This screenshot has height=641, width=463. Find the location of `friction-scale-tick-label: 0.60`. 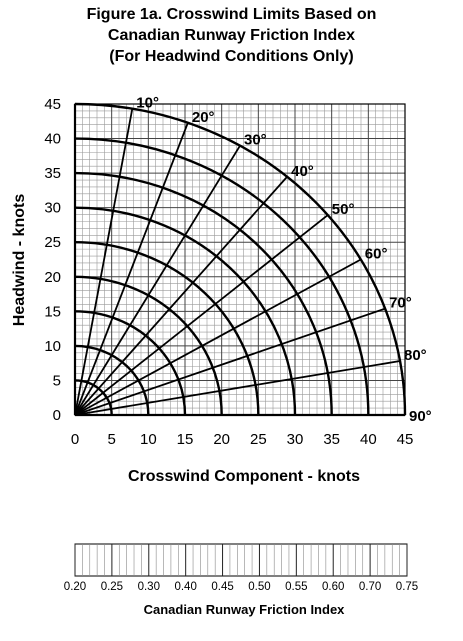

friction-scale-tick-label: 0.60 is located at coordinates (333, 587).